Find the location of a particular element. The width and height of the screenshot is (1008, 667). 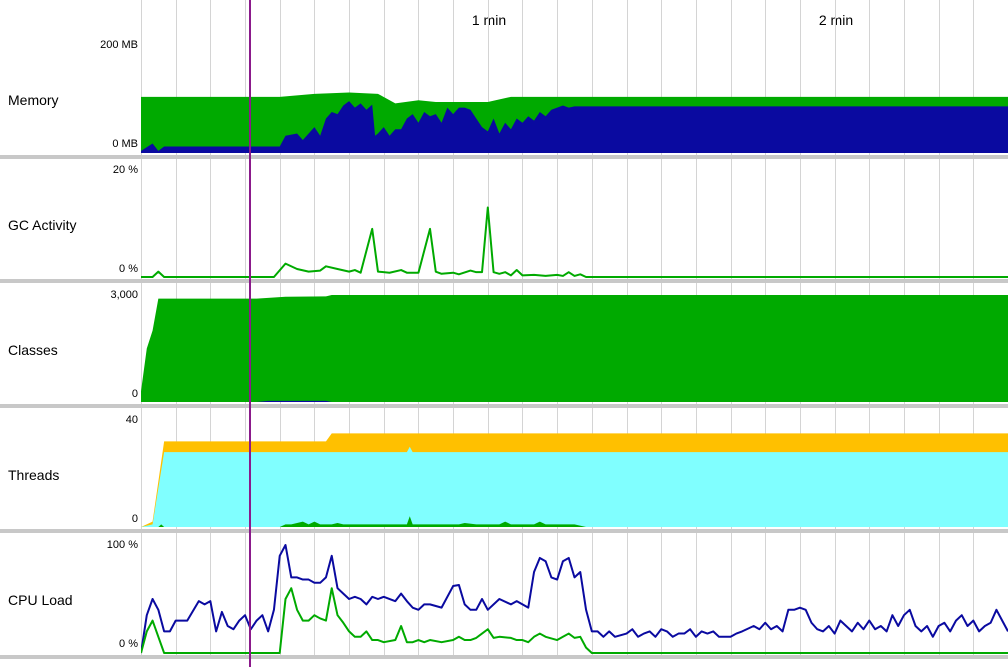

cpu-min-label: 0 % is located at coordinates (128, 644).